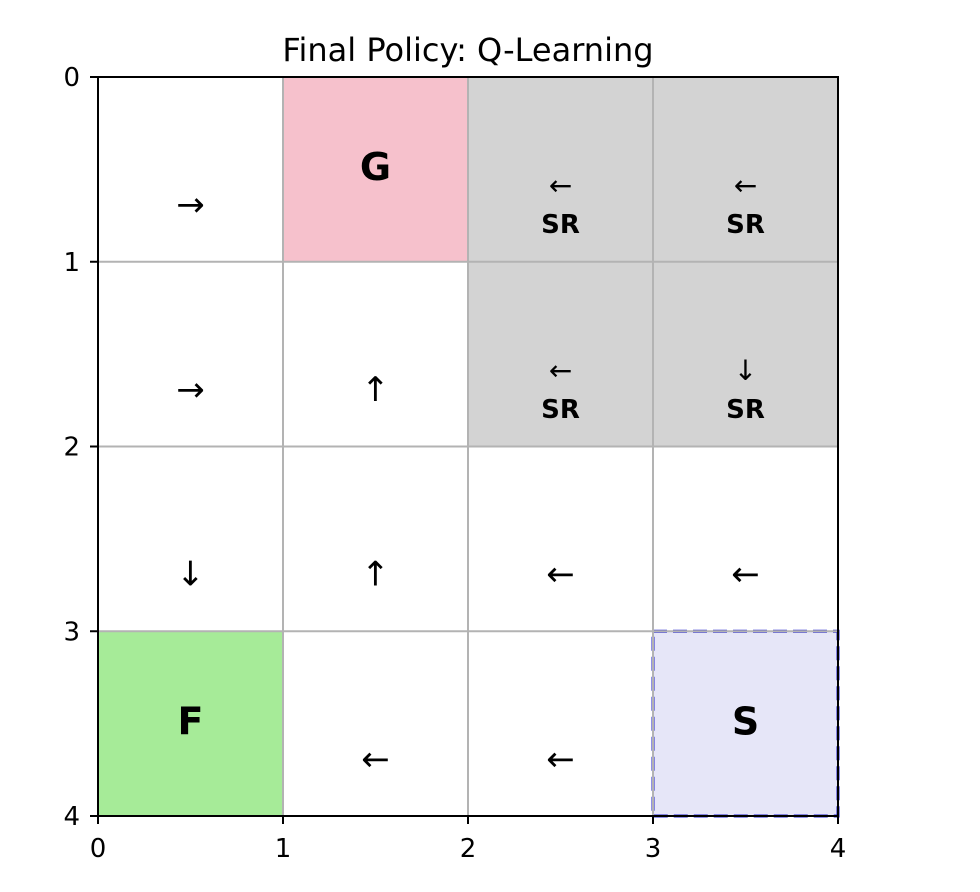  I want to click on cell-r0-c1, so click(375, 169).